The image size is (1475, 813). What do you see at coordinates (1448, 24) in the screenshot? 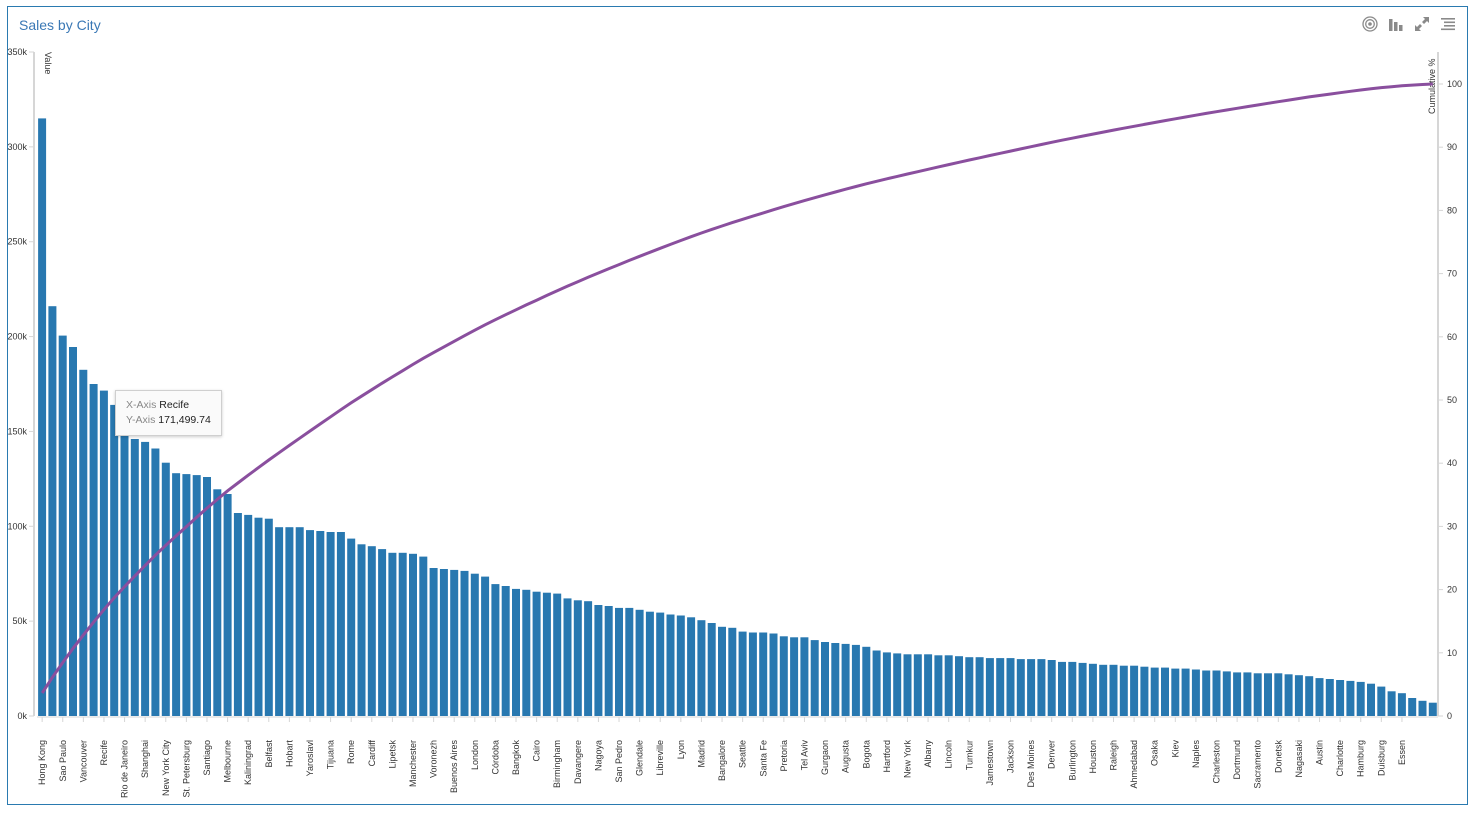
I see `menu-icon` at bounding box center [1448, 24].